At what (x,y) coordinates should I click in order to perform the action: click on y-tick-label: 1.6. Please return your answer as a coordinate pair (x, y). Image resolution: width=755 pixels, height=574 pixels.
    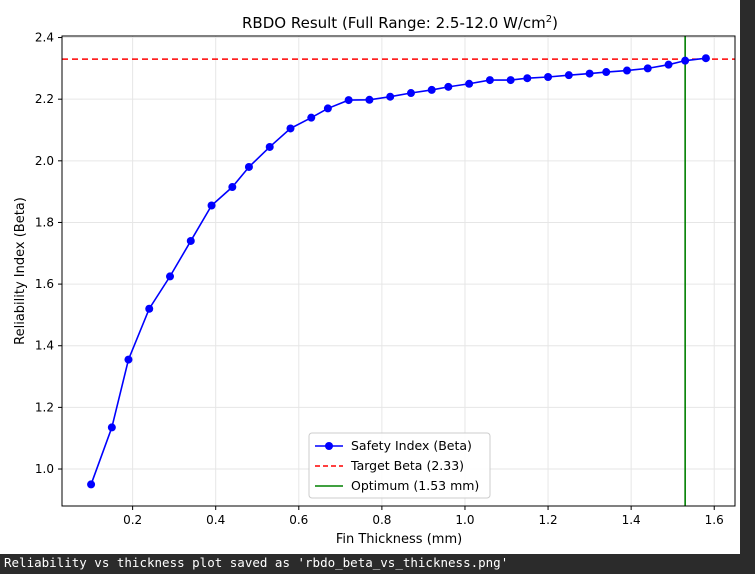
    Looking at the image, I should click on (44, 284).